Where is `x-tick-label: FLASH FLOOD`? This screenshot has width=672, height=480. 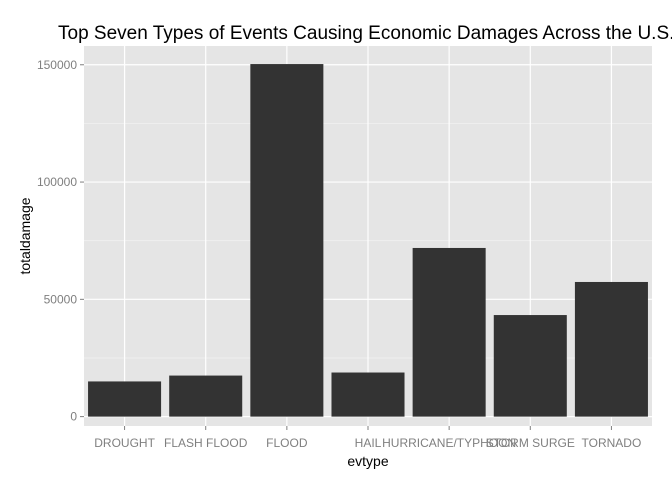 x-tick-label: FLASH FLOOD is located at coordinates (206, 443).